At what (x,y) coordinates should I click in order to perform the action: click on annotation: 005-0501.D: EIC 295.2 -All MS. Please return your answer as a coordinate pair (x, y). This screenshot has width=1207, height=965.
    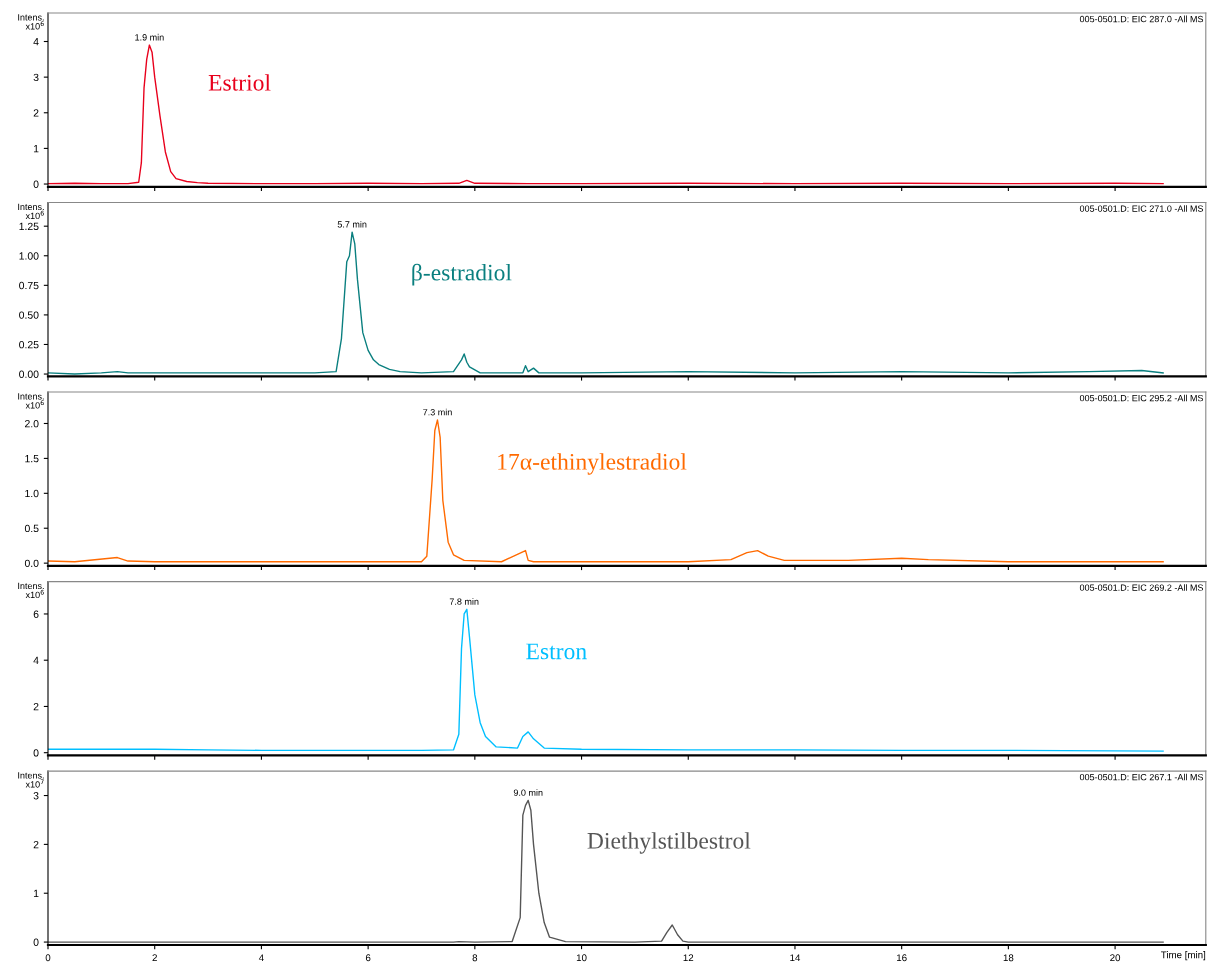
    Looking at the image, I should click on (1141, 398).